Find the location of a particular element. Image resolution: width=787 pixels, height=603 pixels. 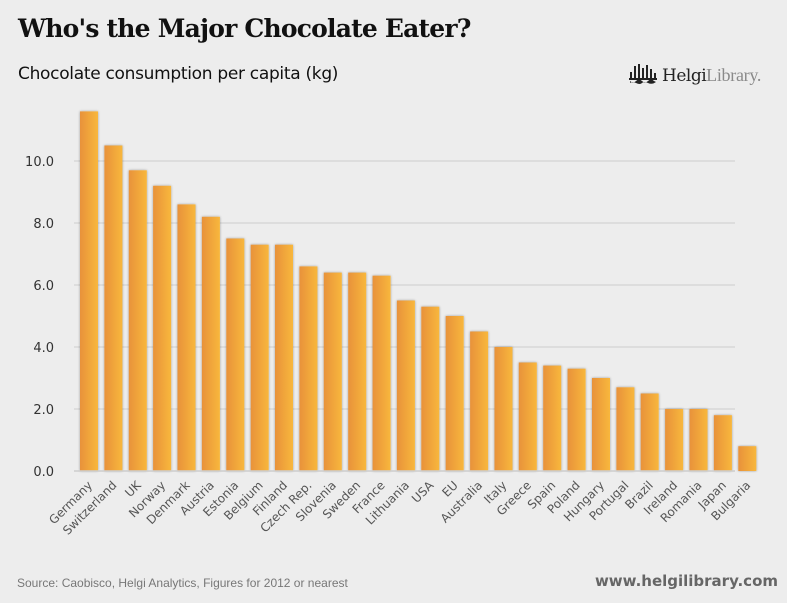

bar-spain is located at coordinates (552, 418).